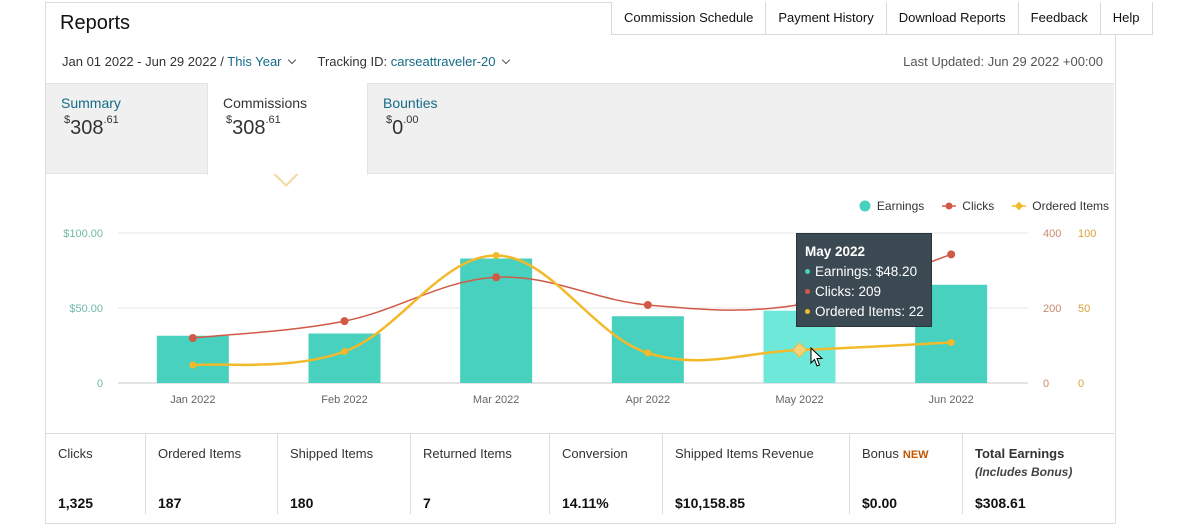 This screenshot has height=524, width=1187. Describe the element at coordinates (572, 310) in the screenshot. I see `ordered-items-line` at that location.